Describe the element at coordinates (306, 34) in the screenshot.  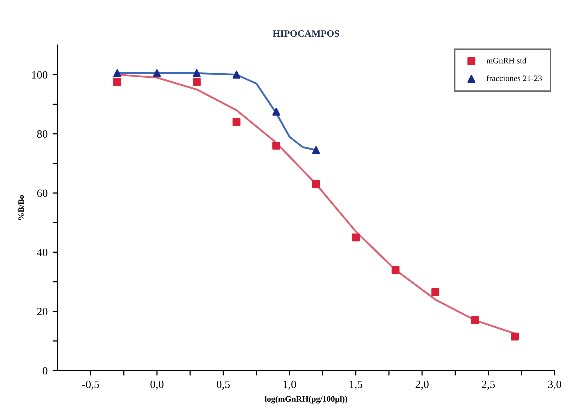
I see `chart-title: HIPOCAMPOS` at that location.